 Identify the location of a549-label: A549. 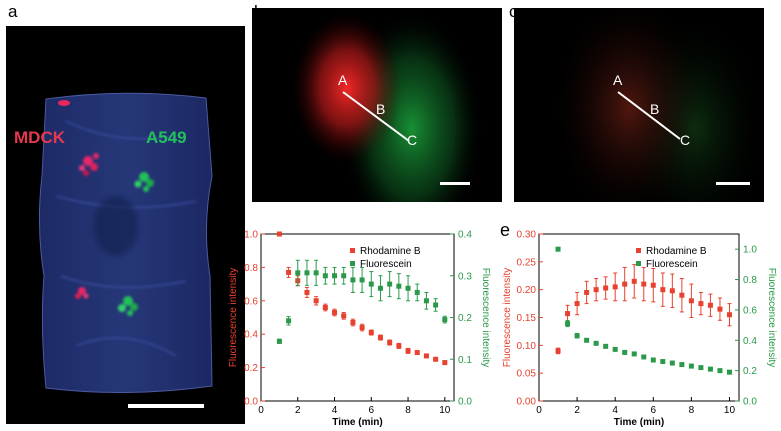
(166, 137).